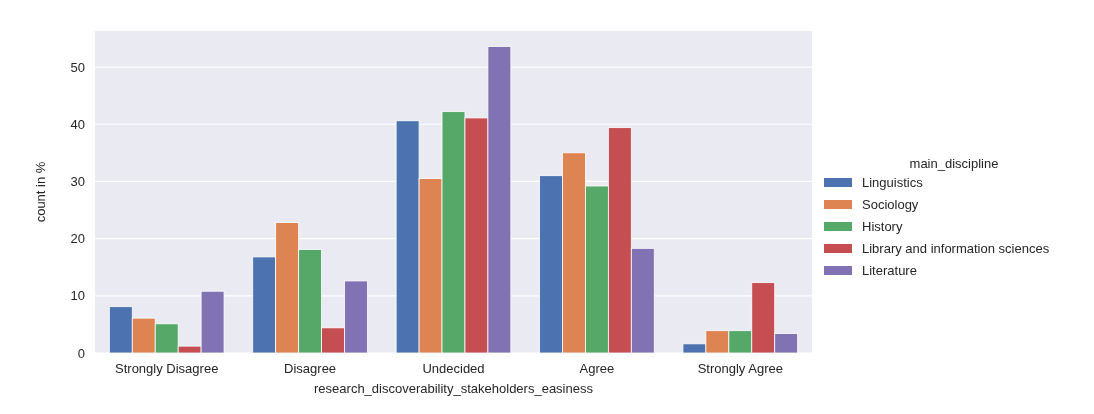  I want to click on y-tick-label: 50, so click(77, 67).